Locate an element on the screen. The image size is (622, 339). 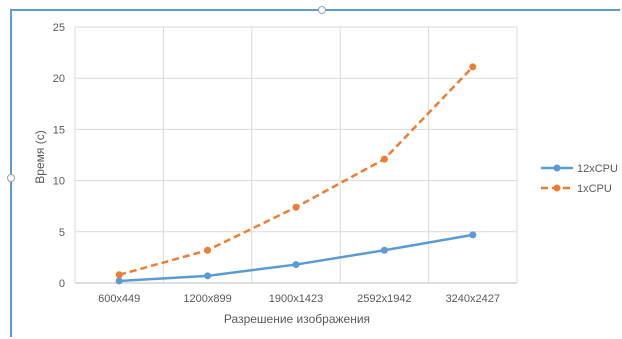
x-tick-label: 3240x2427 is located at coordinates (473, 299).